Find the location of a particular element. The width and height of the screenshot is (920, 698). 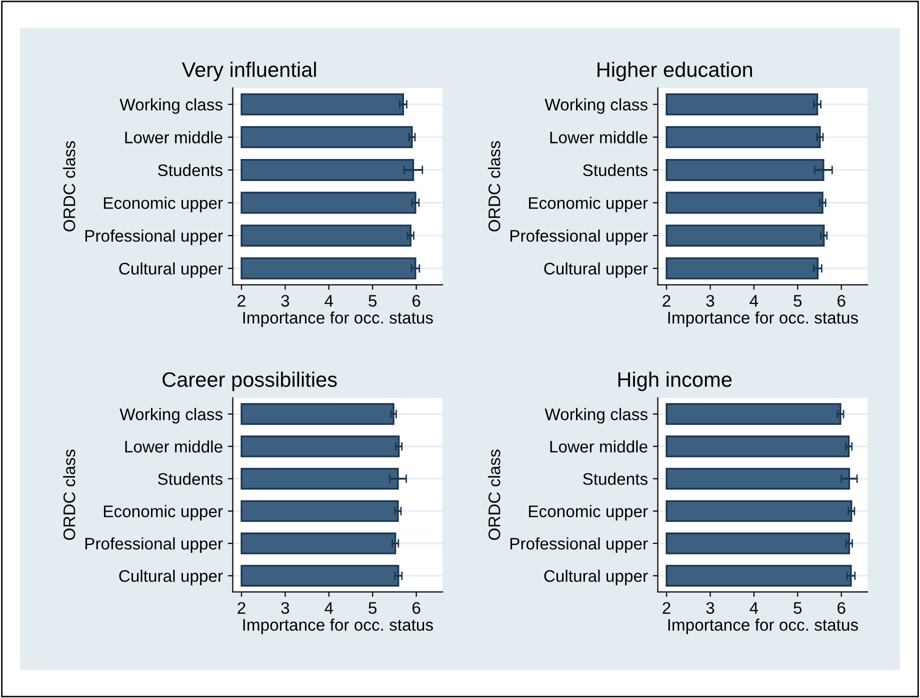

chart-title: Higher education is located at coordinates (675, 72).